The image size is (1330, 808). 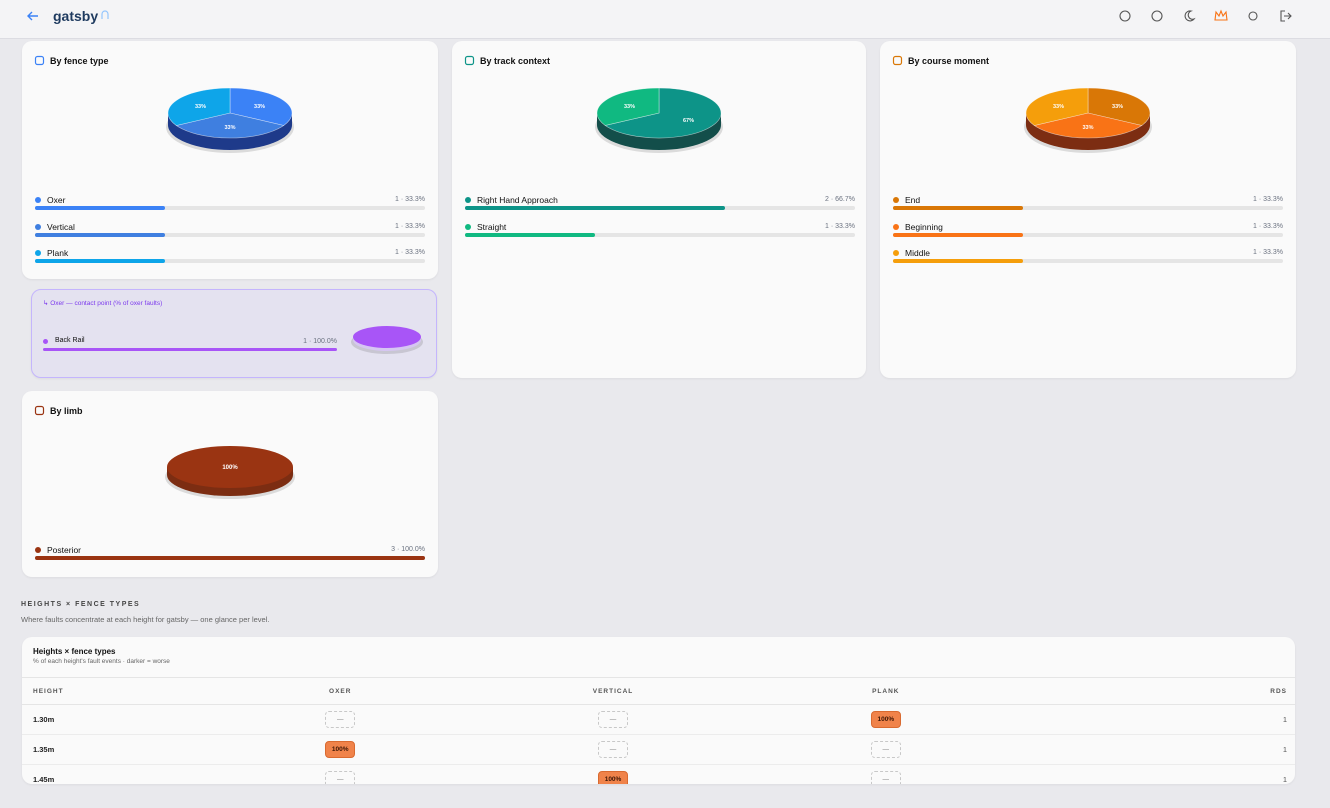 I want to click on pie-chart: 67% 33%, so click(x=659, y=120).